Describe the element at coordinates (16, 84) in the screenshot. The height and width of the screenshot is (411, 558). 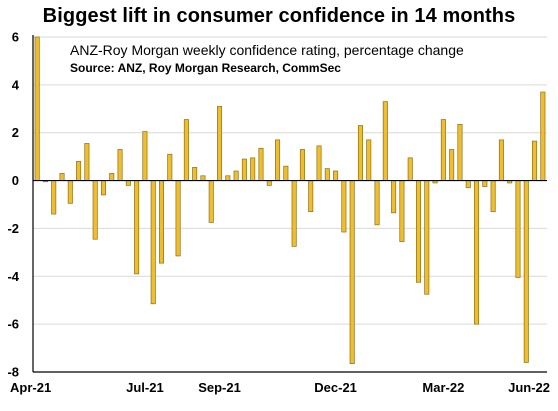
I see `y-tick-label: 4` at that location.